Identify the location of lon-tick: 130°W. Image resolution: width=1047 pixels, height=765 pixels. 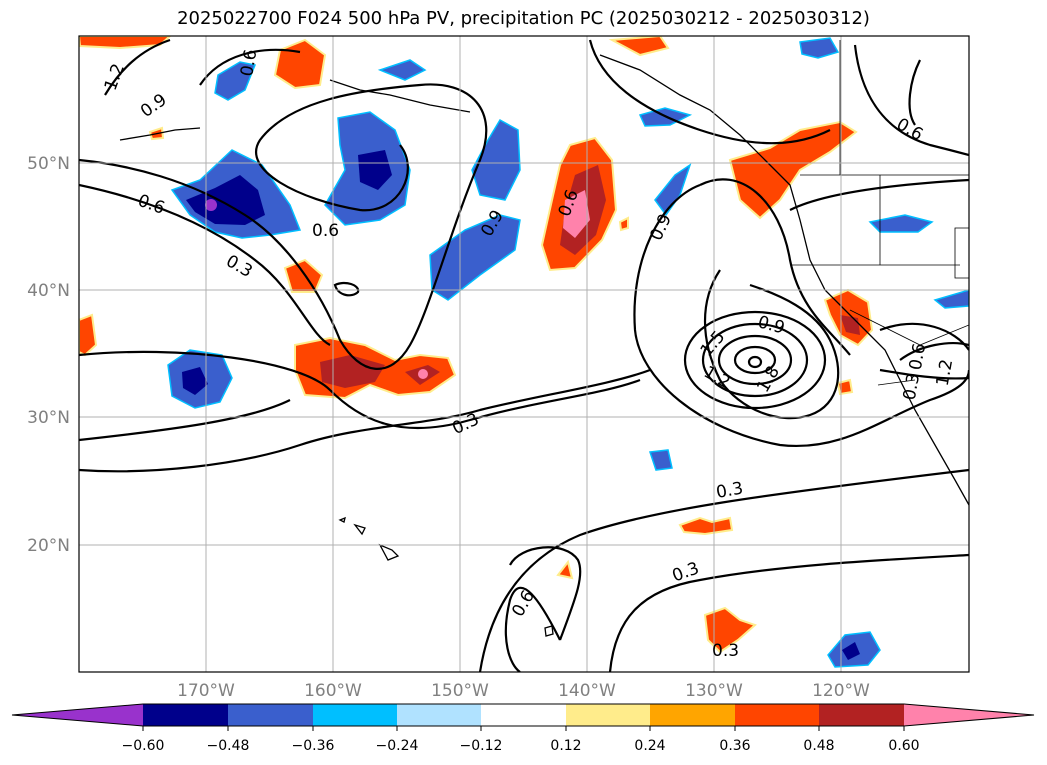
(714, 691).